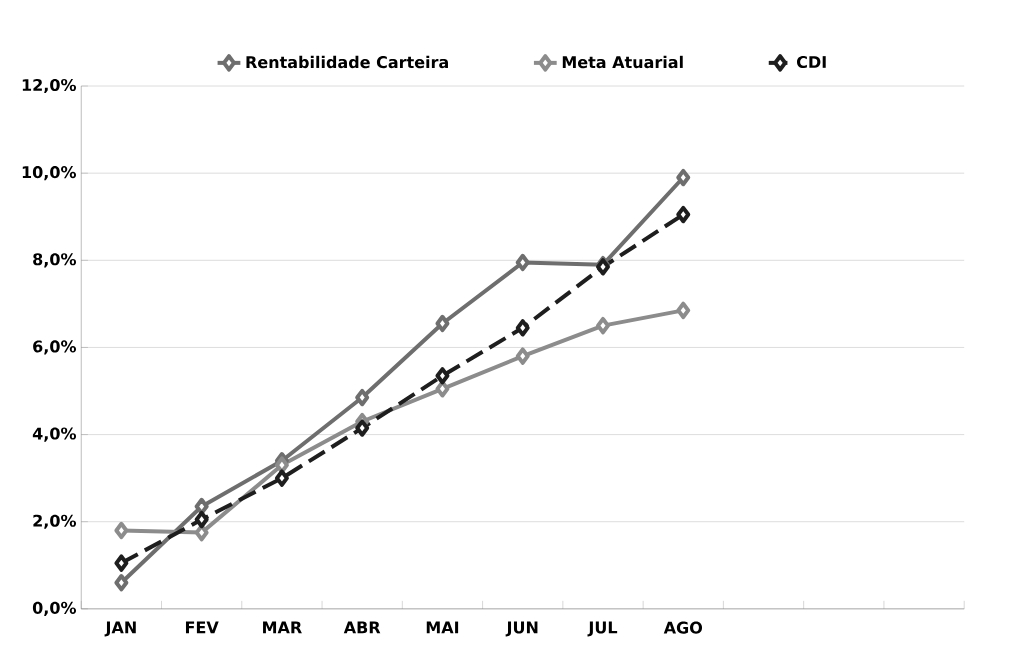 The image size is (1015, 667). Describe the element at coordinates (442, 627) in the screenshot. I see `x-tick-label: MAI` at that location.